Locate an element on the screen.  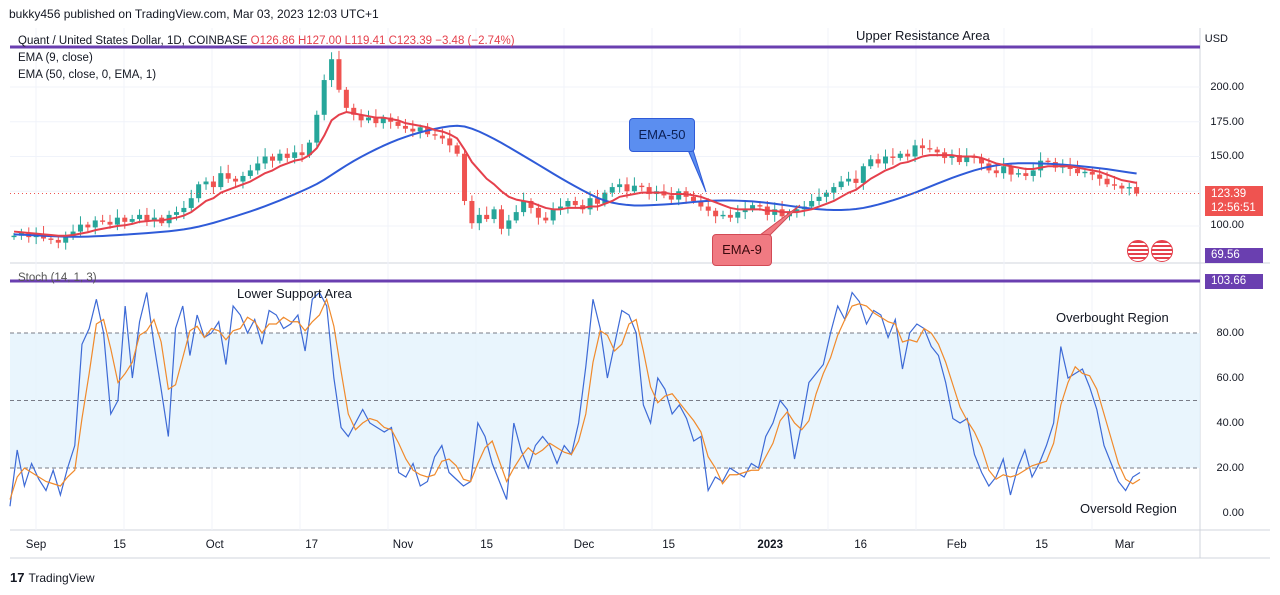
stoch-tick-0: 0.00 is located at coordinates (1233, 513).